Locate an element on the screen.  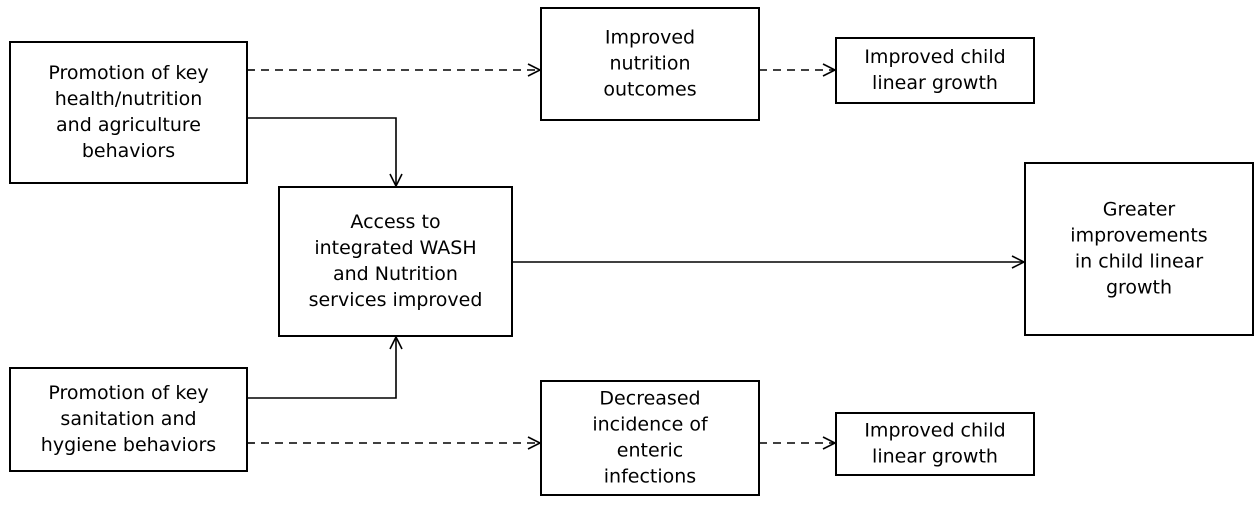
node-label: incidence of is located at coordinates (650, 425).